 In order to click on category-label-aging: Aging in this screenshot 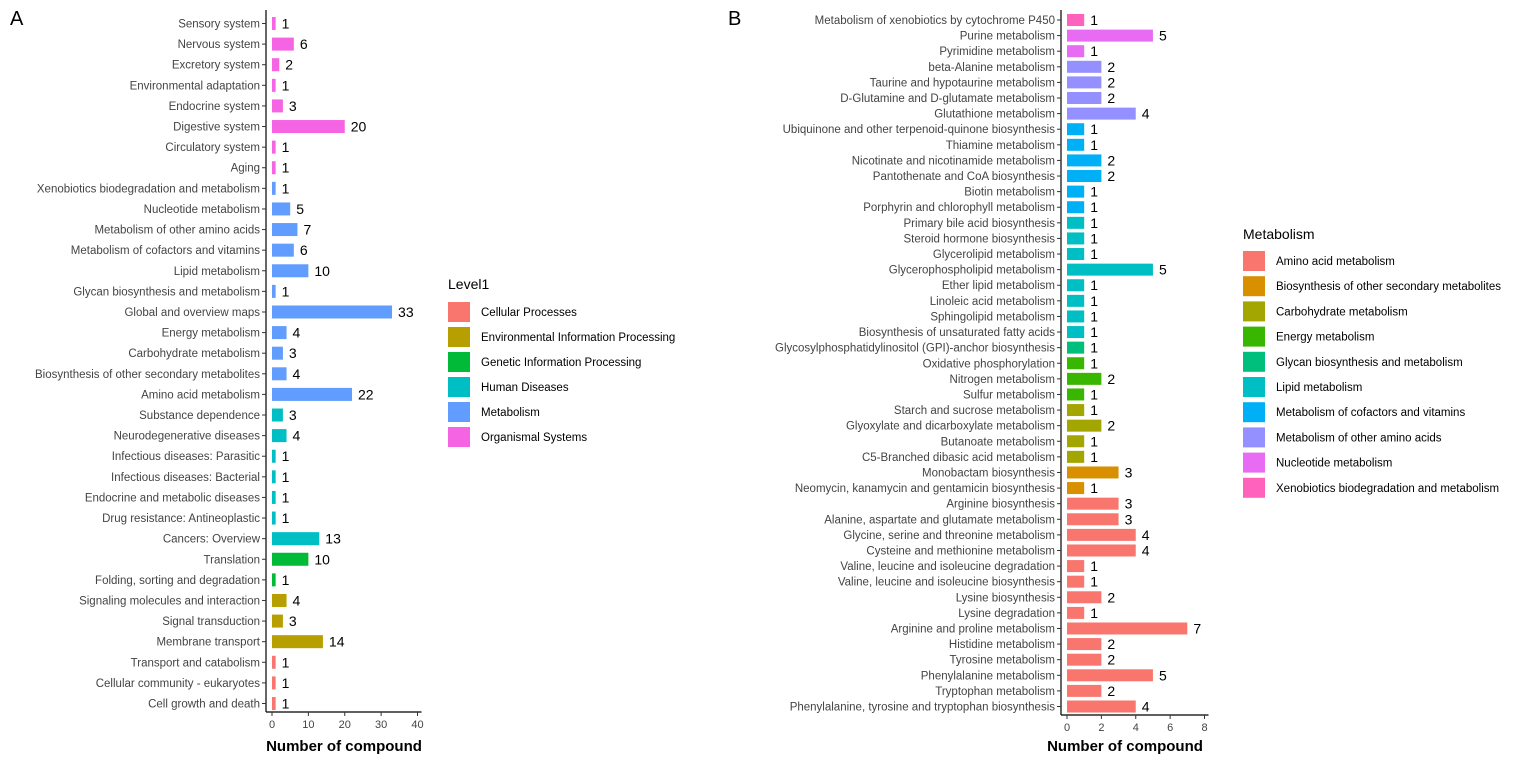, I will do `click(245, 169)`.